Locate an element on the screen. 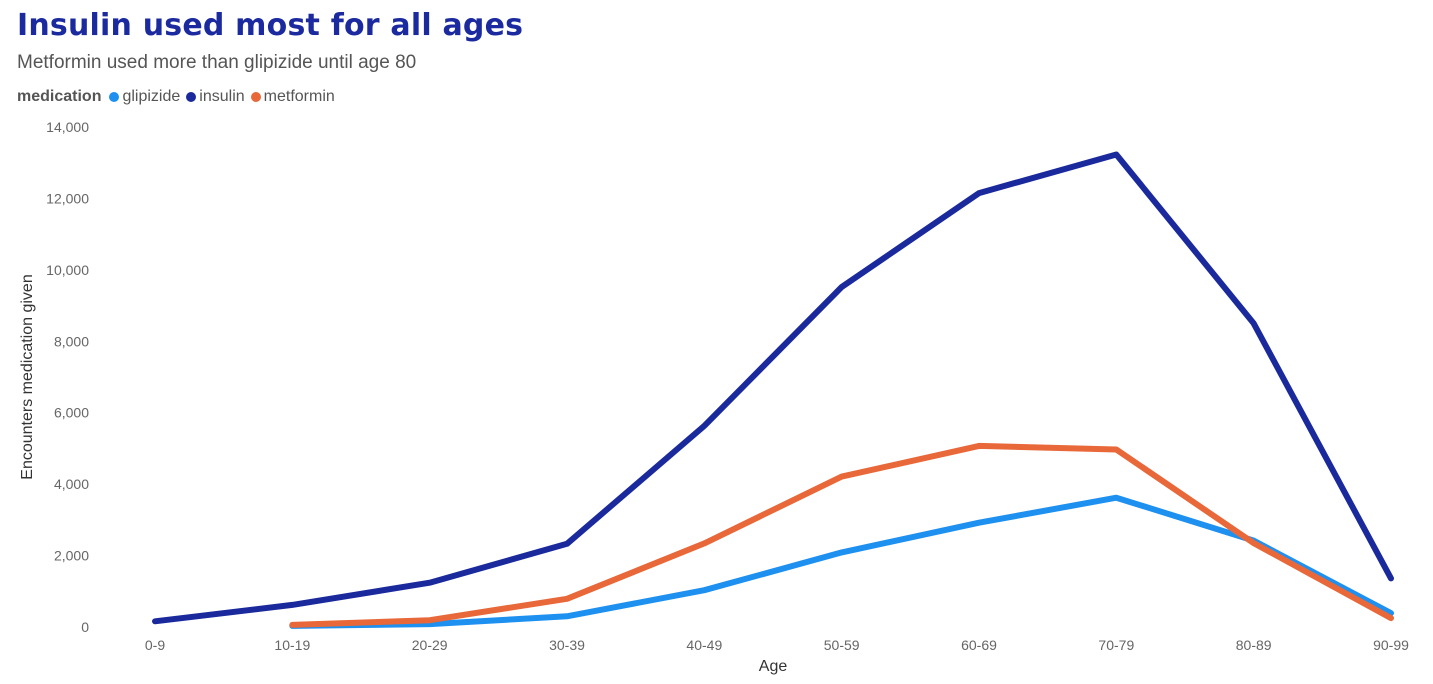 The image size is (1433, 684). legend-label-glipizide: glipizide is located at coordinates (151, 96).